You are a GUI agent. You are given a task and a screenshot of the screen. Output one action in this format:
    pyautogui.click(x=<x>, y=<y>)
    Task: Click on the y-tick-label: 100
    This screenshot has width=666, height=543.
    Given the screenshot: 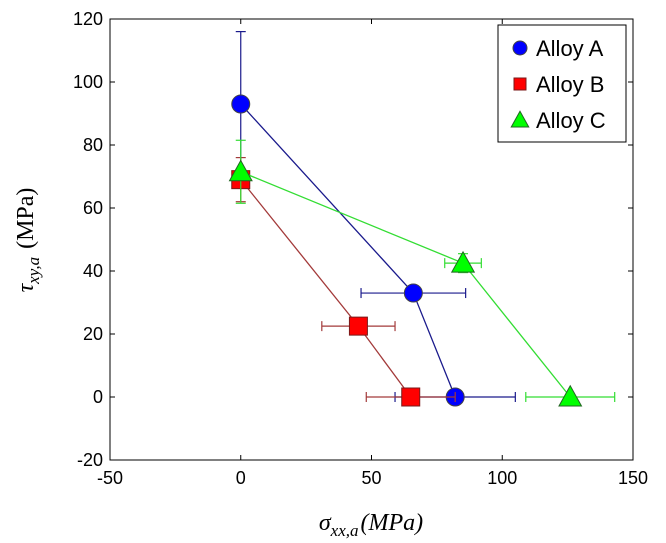 What is the action you would take?
    pyautogui.click(x=88, y=82)
    